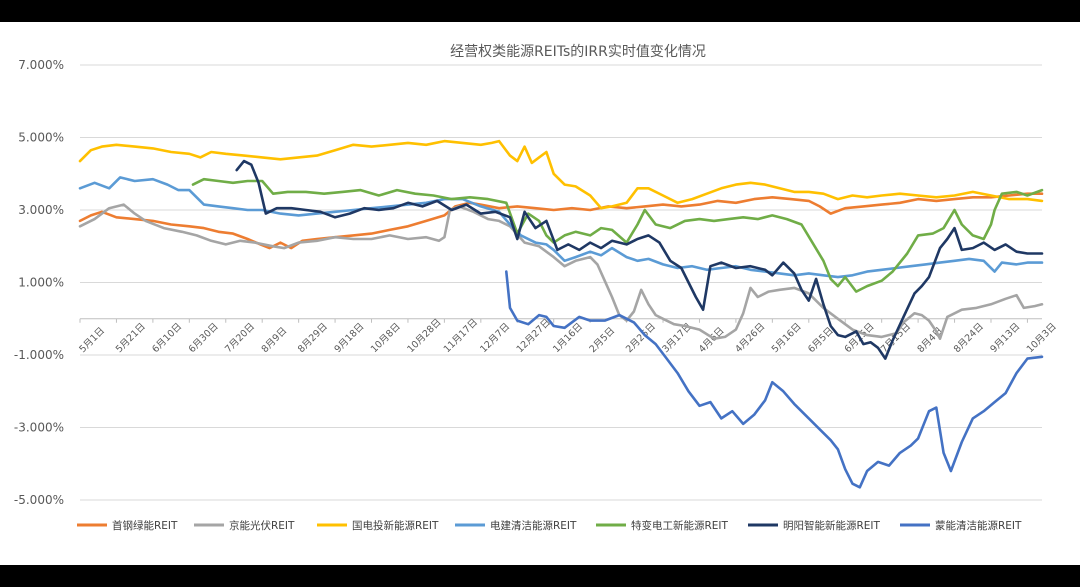 This screenshot has width=1080, height=587. Describe the element at coordinates (1005, 338) in the screenshot. I see `x-tick-label: 9月13日` at that location.